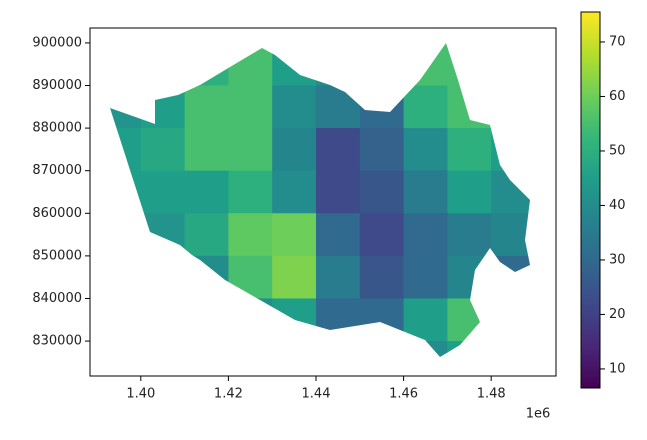 This screenshot has height=440, width=647. I want to click on y-tick-label: 840000, so click(57, 298).